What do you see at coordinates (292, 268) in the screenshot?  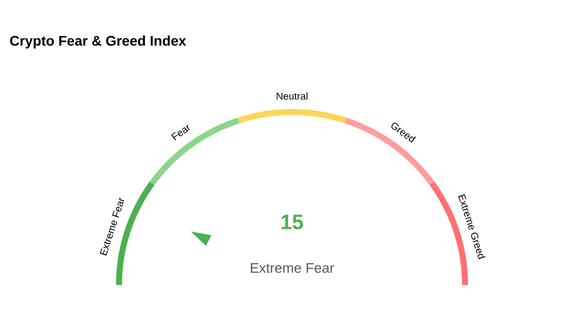 I see `text: Extreme Fear` at bounding box center [292, 268].